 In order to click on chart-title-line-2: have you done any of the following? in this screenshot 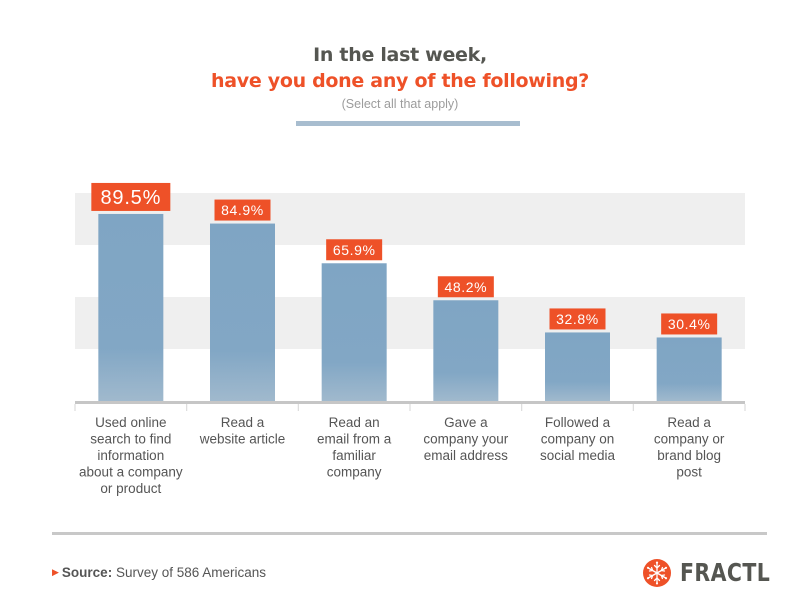, I will do `click(400, 81)`.